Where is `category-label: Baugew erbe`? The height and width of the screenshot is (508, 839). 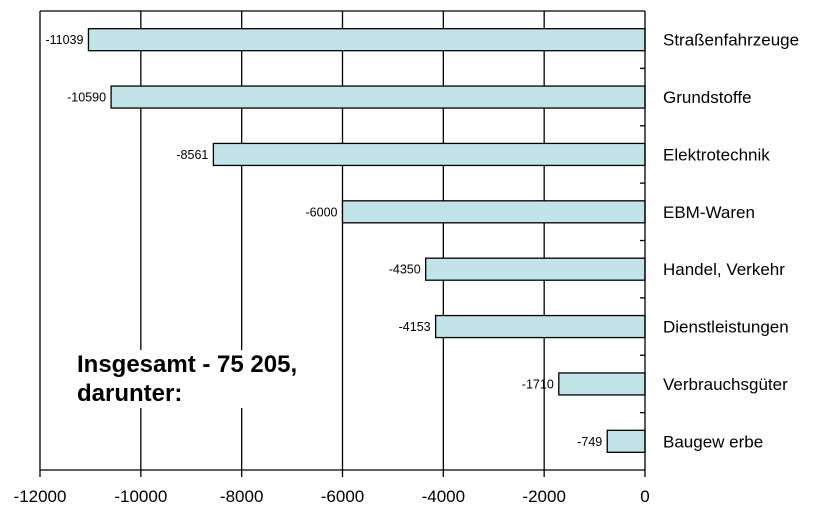
category-label: Baugew erbe is located at coordinates (713, 441).